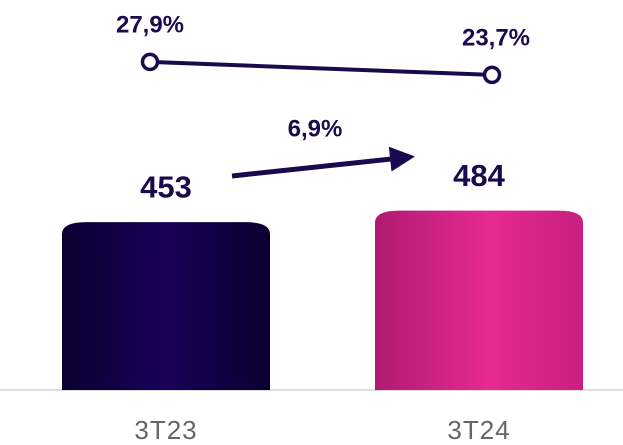 The image size is (623, 445). Describe the element at coordinates (166, 186) in the screenshot. I see `bar-value-label: 453` at that location.